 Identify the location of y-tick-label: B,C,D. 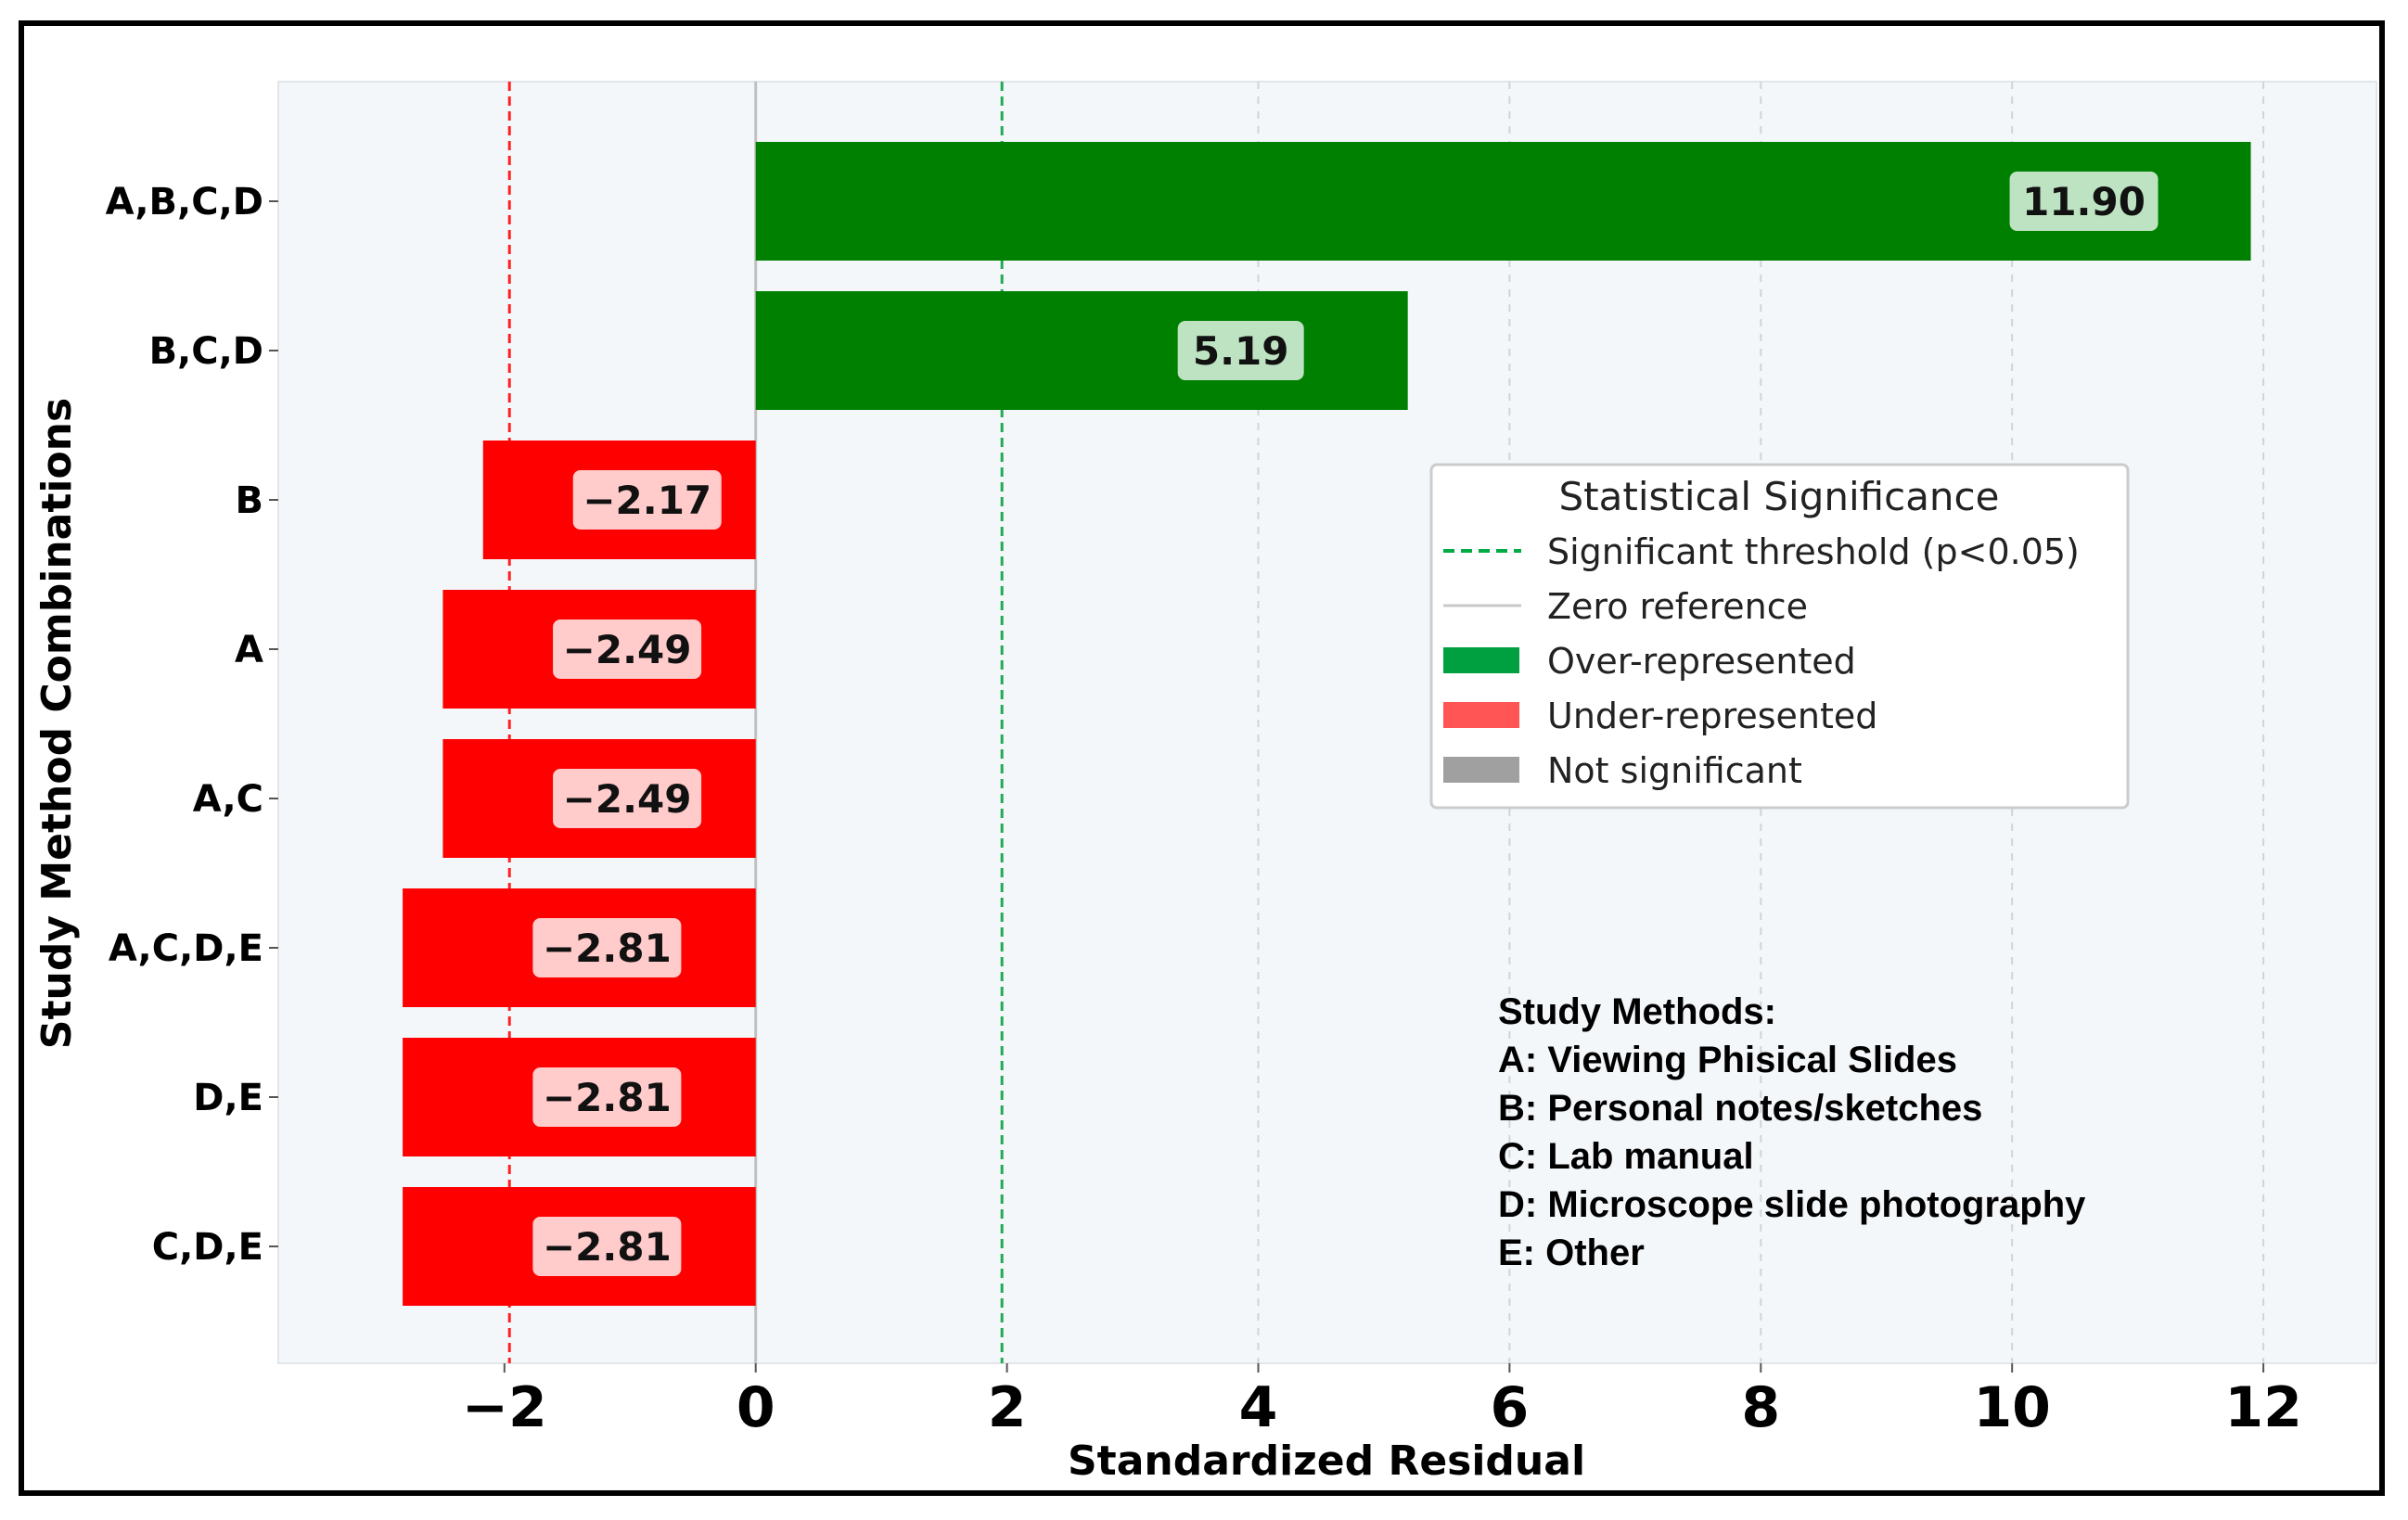
(206, 351).